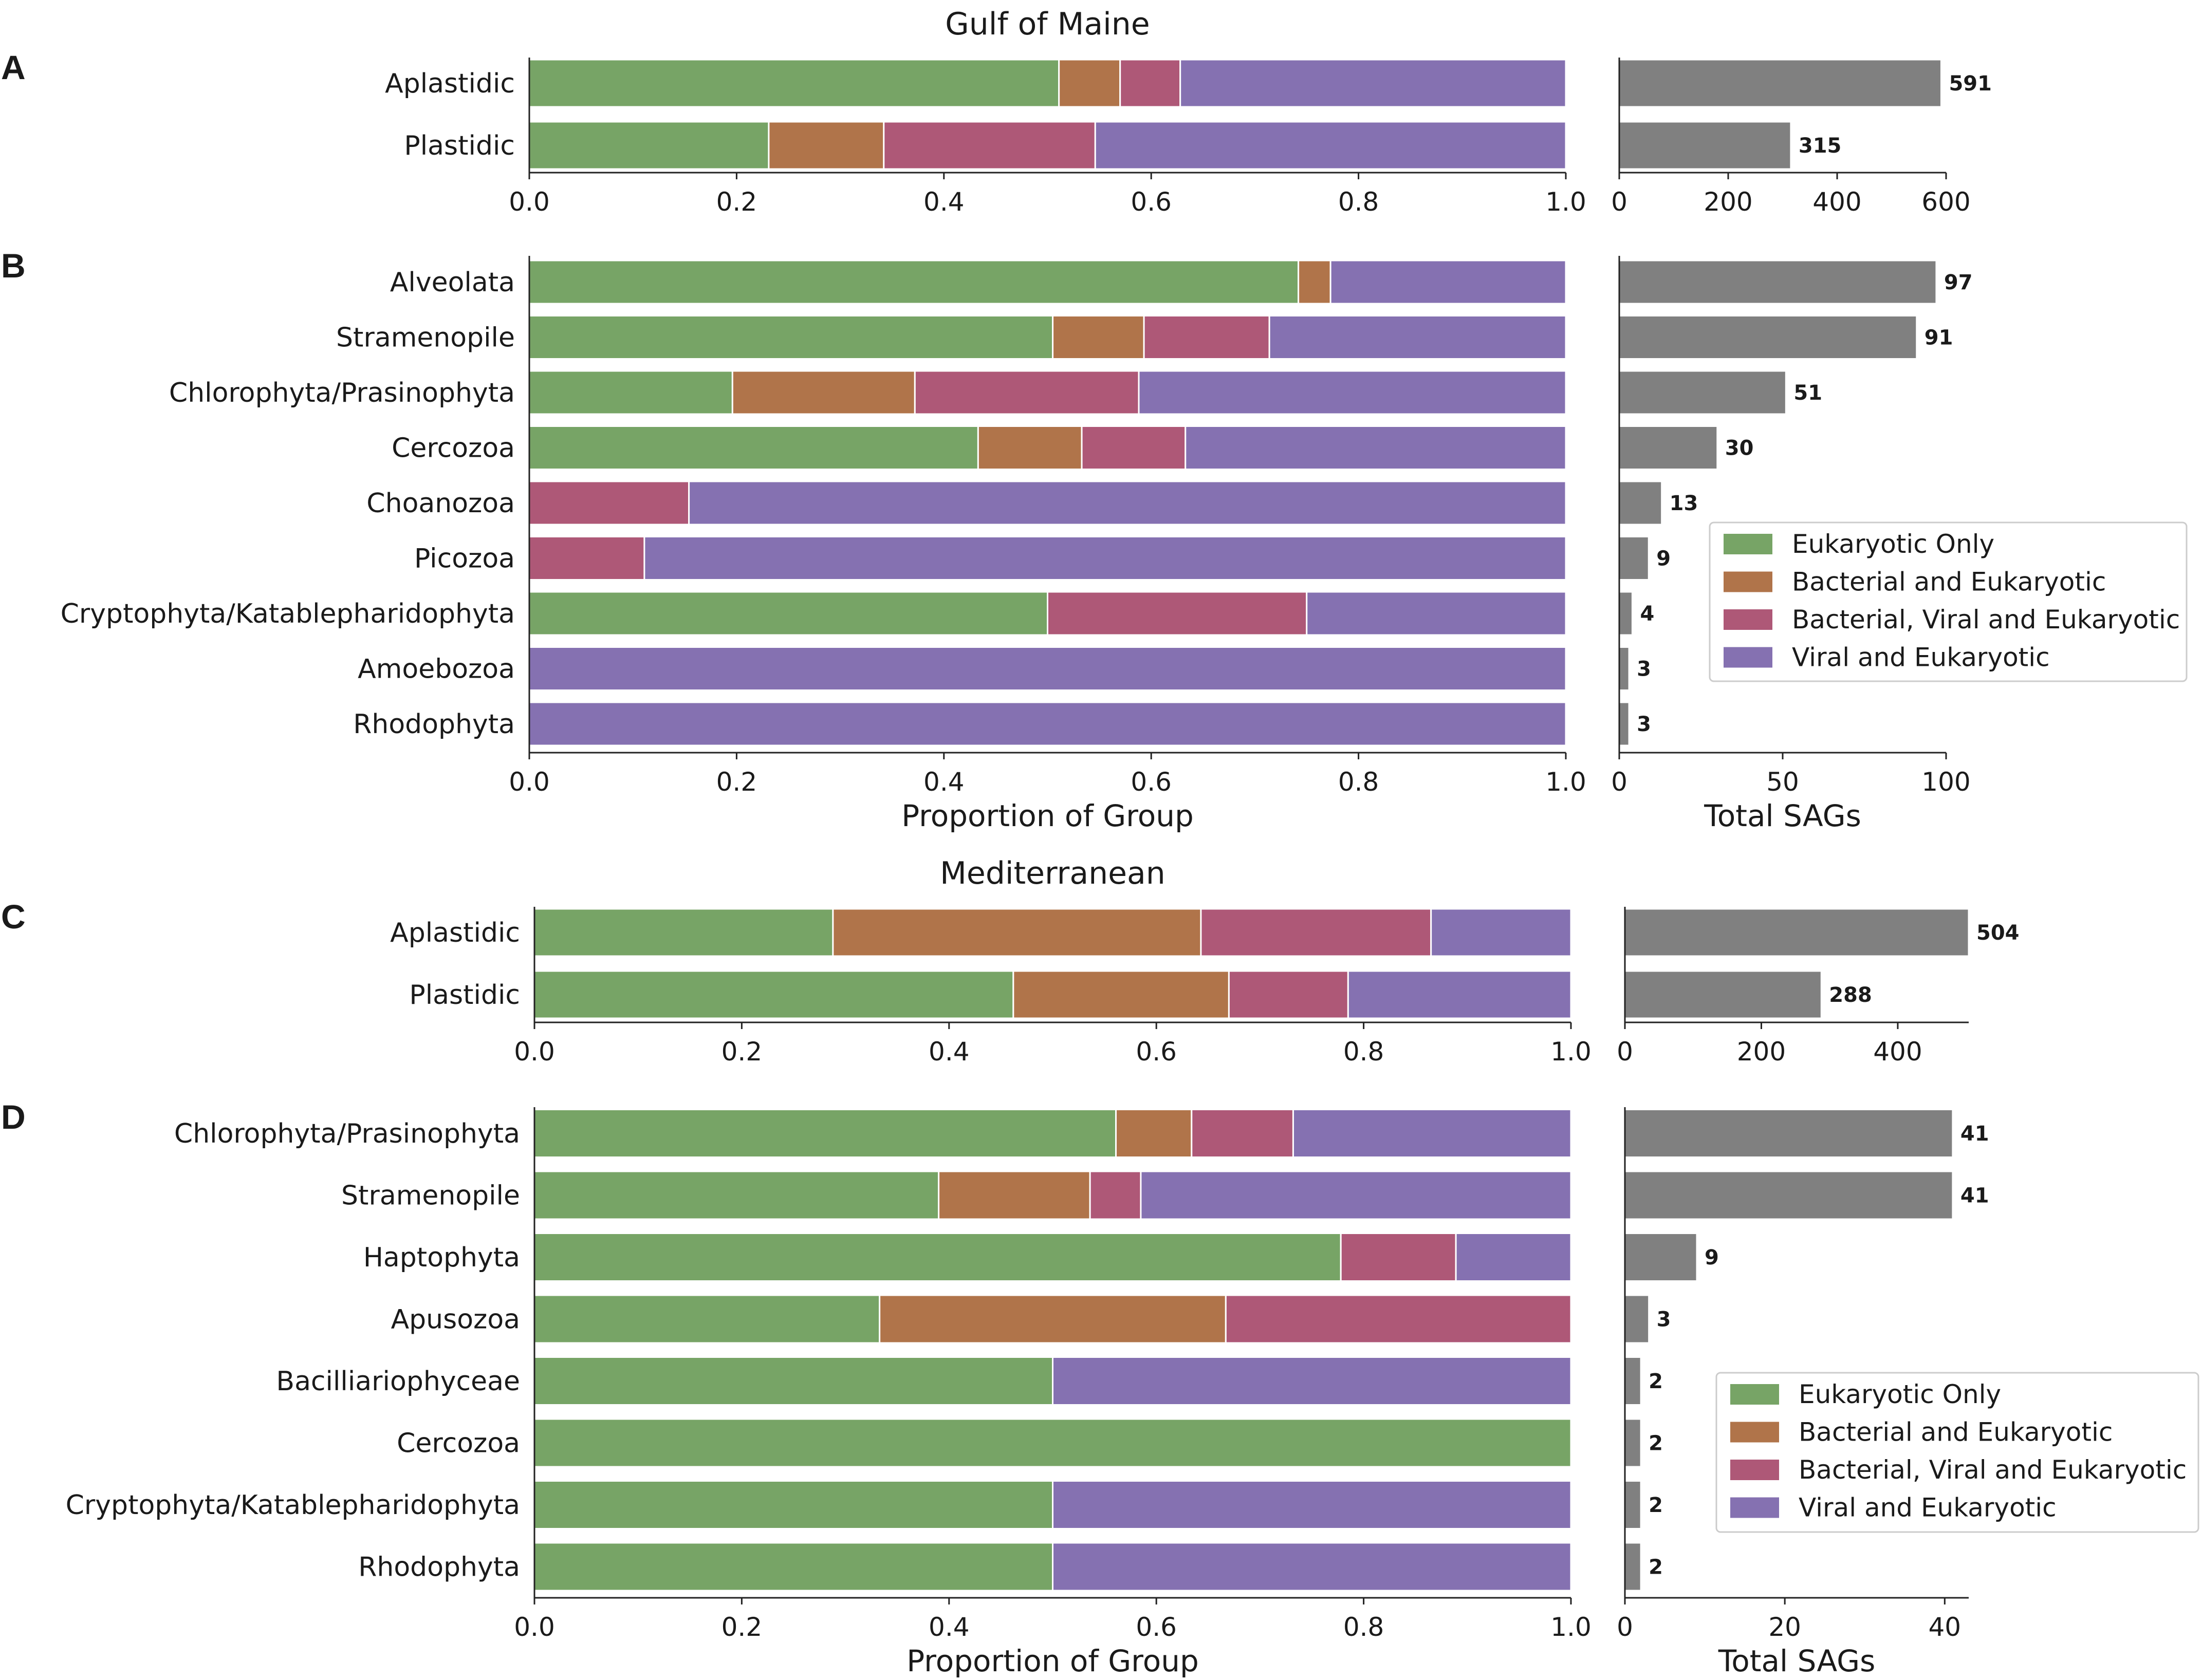 Image resolution: width=2202 pixels, height=1680 pixels. Describe the element at coordinates (1739, 448) in the screenshot. I see `count-label: 30` at that location.